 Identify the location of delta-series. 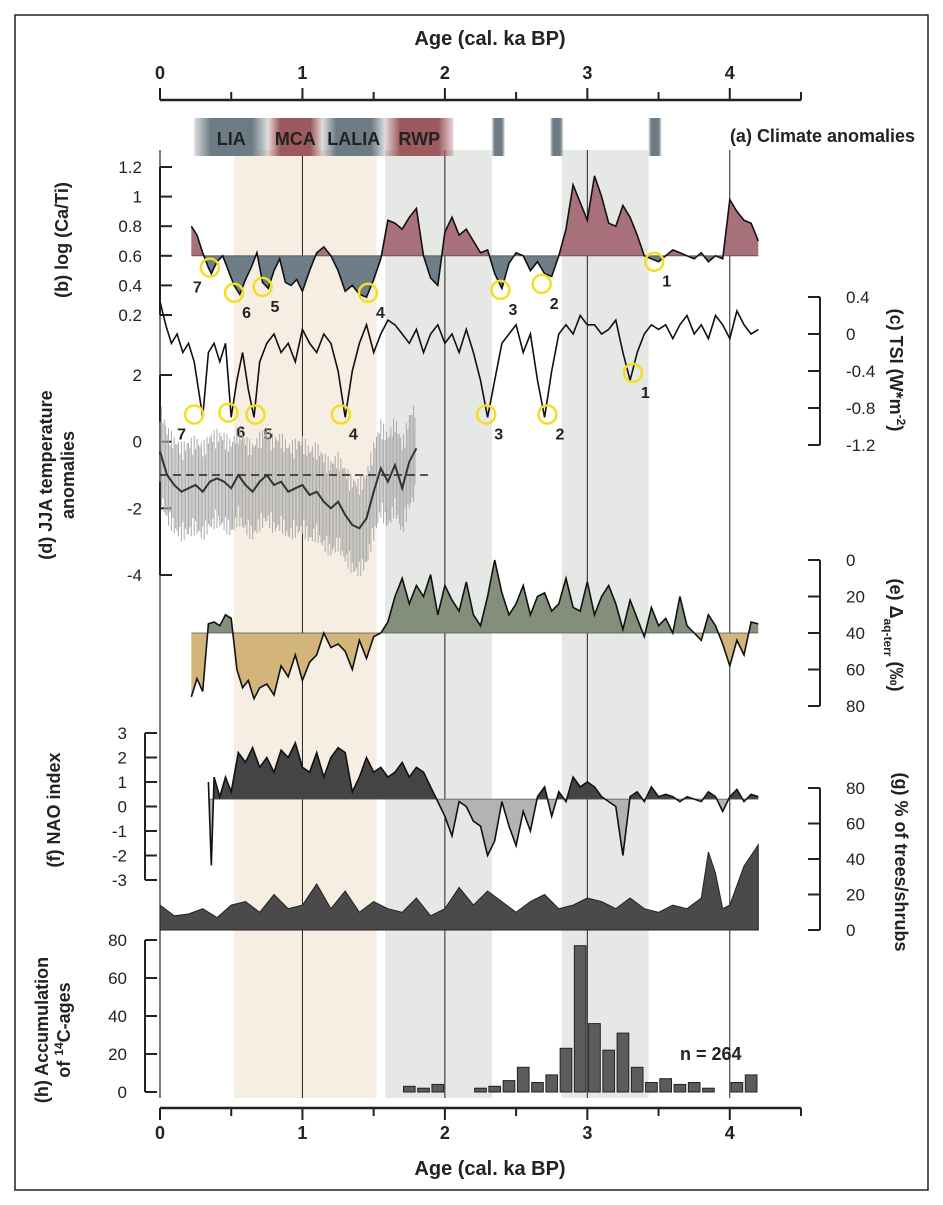
(474, 630).